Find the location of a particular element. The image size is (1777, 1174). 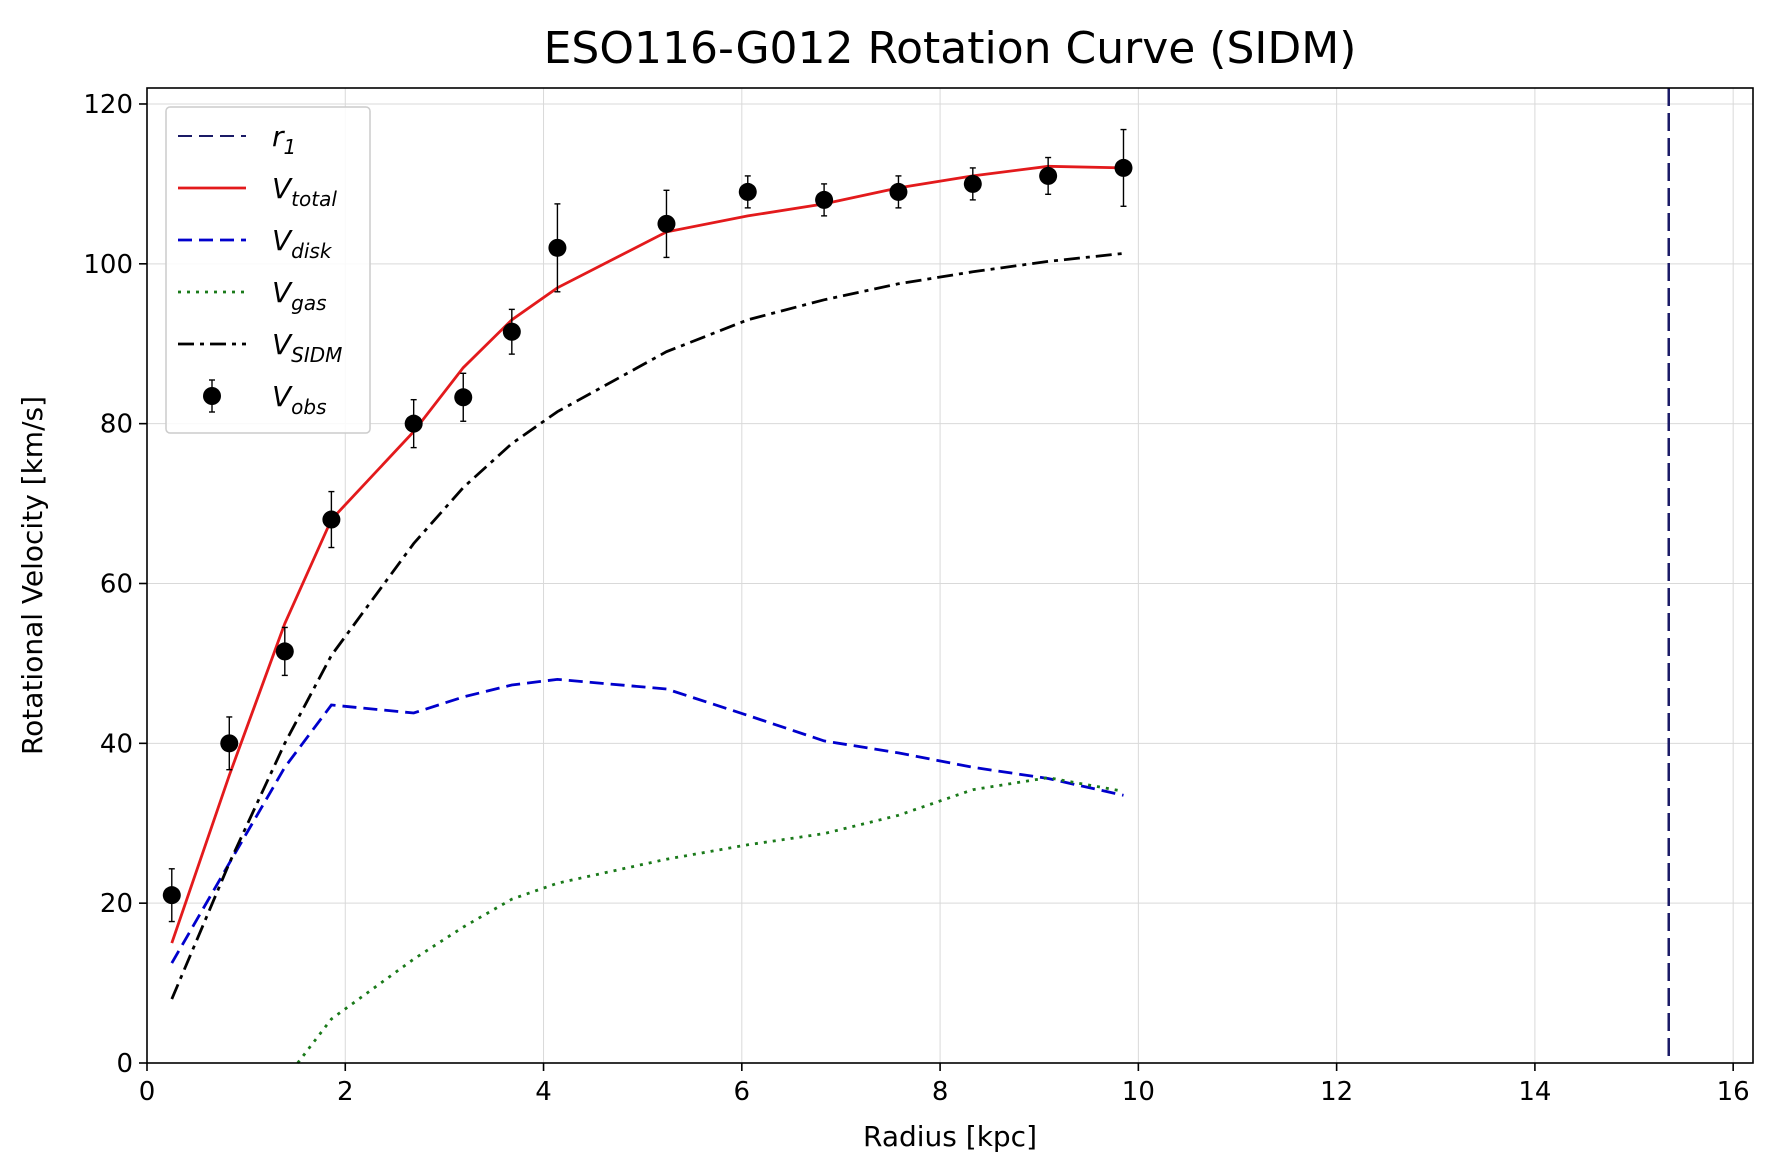

vdisk-line is located at coordinates (647, 820).